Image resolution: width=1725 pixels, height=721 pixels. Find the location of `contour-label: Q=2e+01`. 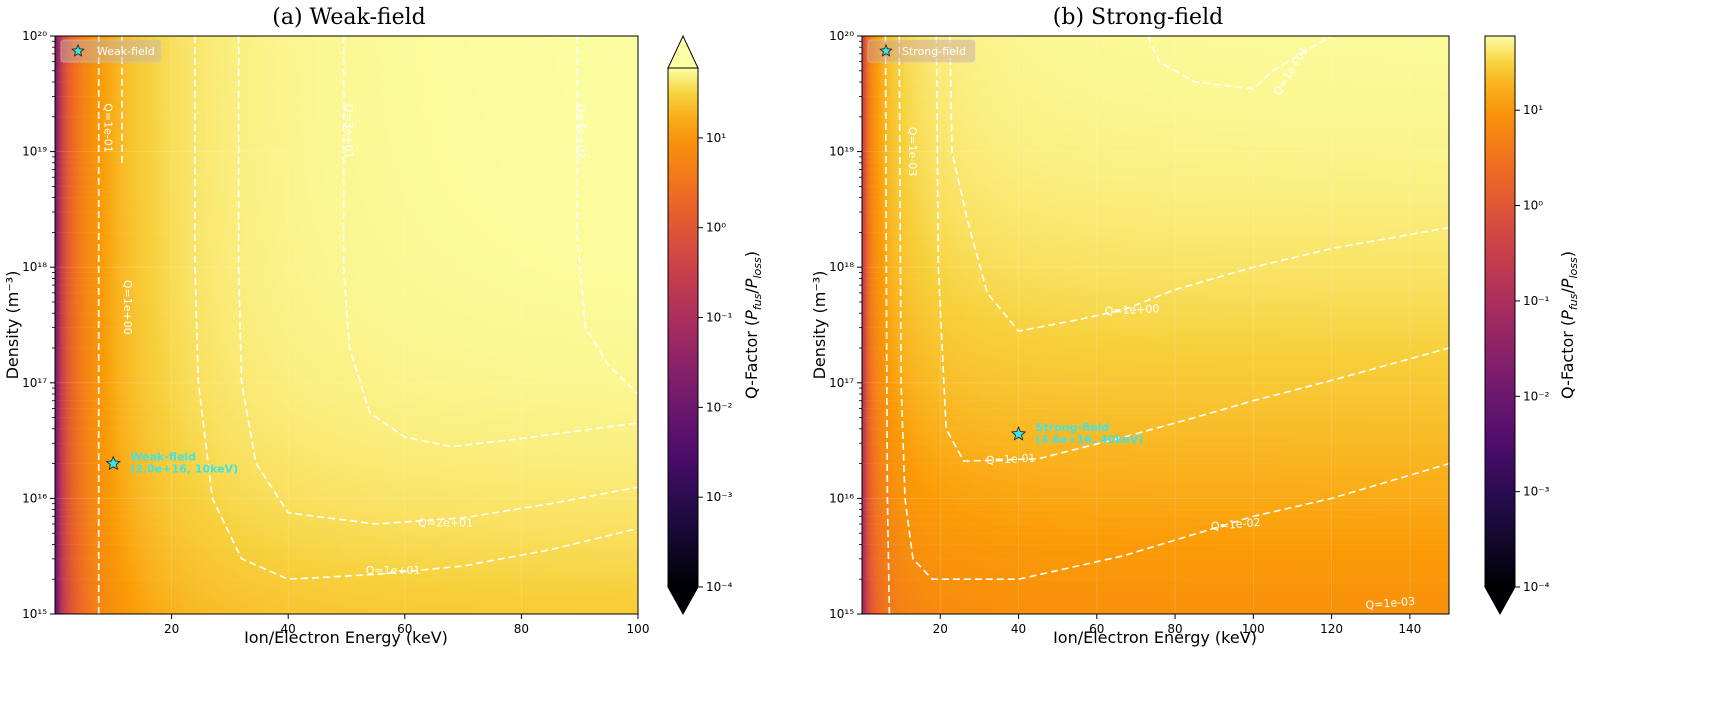

contour-label: Q=2e+01 is located at coordinates (445, 522).